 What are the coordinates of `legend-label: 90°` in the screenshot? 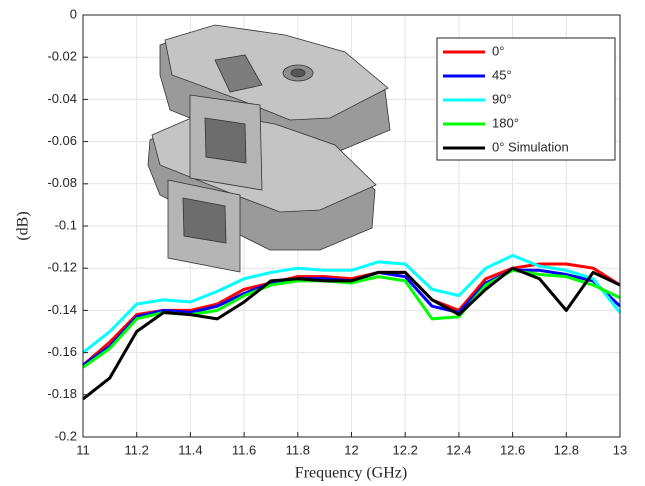 It's located at (502, 98).